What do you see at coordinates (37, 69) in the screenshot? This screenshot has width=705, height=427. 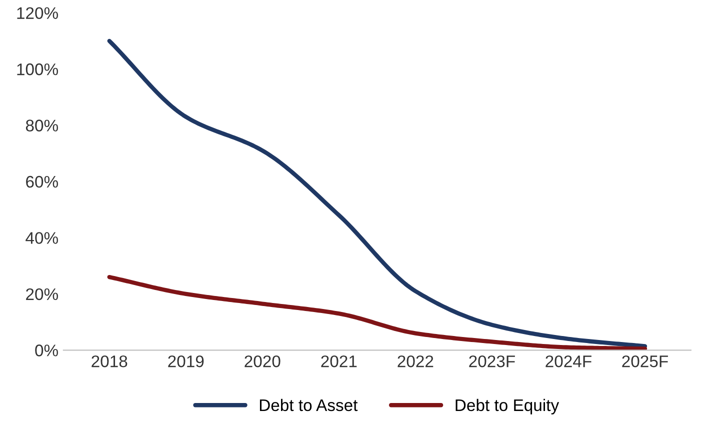 I see `y-tick-label: 100%` at bounding box center [37, 69].